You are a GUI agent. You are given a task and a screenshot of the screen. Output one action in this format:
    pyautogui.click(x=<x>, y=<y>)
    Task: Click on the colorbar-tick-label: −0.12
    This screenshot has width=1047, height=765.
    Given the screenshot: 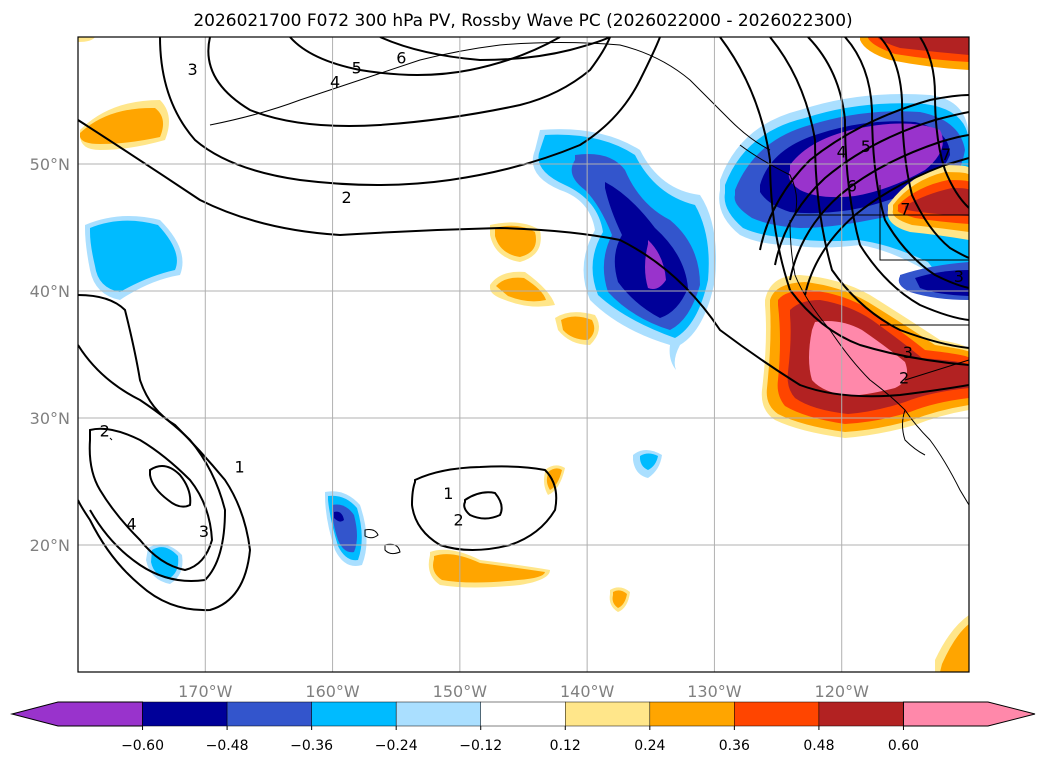 What is the action you would take?
    pyautogui.click(x=480, y=746)
    